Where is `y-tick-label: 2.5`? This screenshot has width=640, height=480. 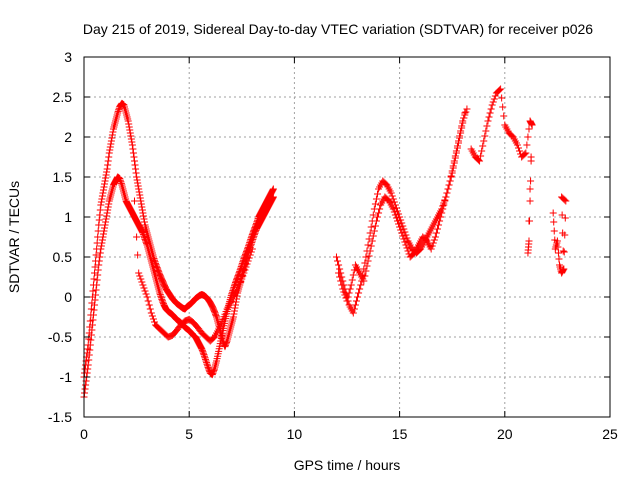
y-tick-label: 2.5 is located at coordinates (63, 97).